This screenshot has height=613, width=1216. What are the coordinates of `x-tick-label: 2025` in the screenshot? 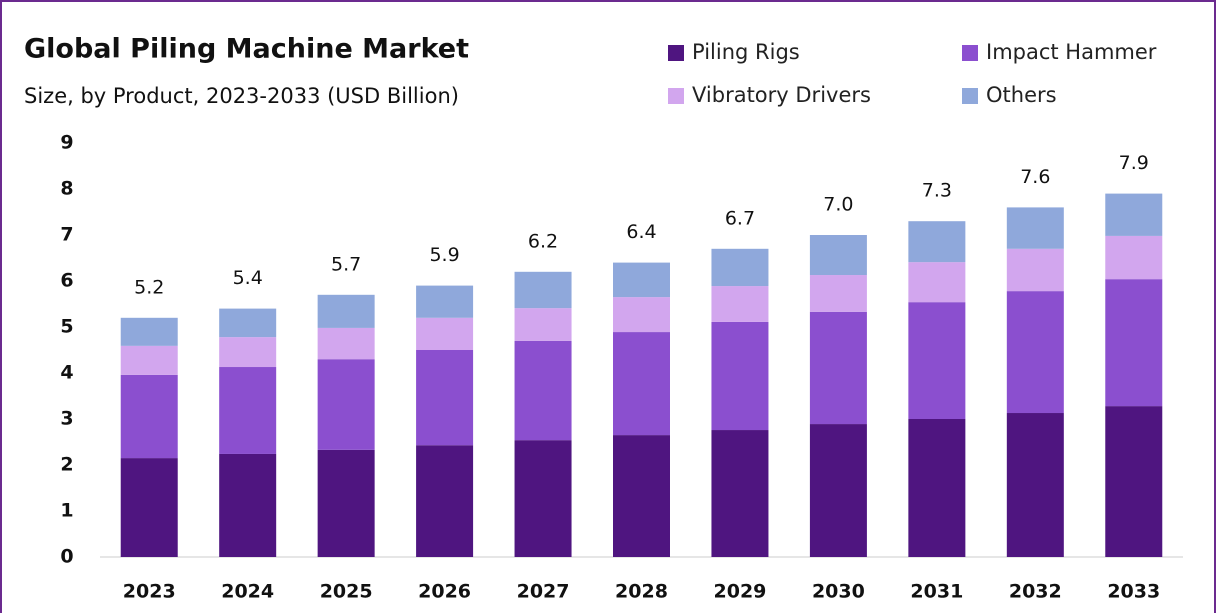 It's located at (346, 592).